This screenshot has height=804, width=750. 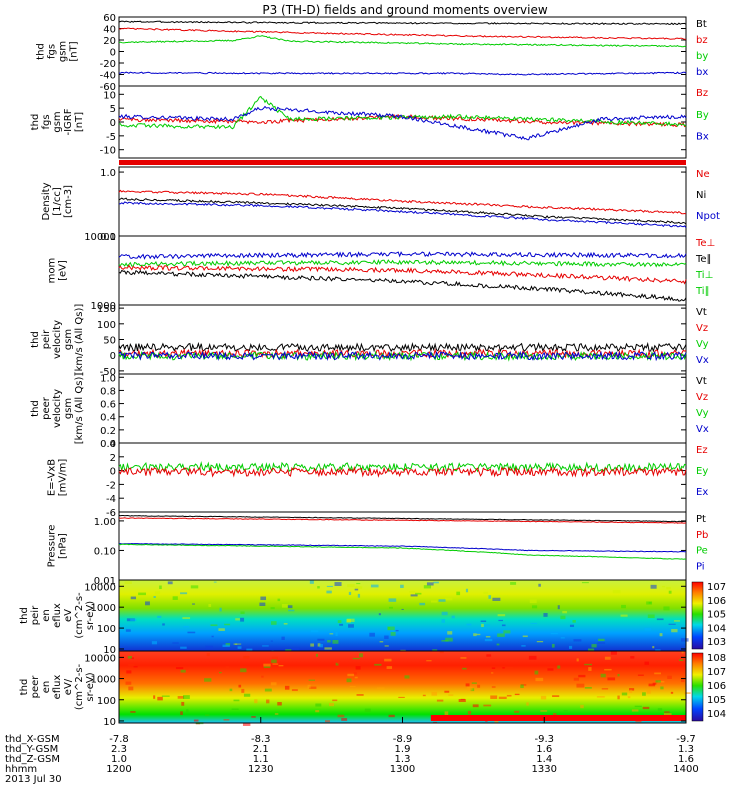 I want to click on legend-entry: Bz, so click(x=702, y=93).